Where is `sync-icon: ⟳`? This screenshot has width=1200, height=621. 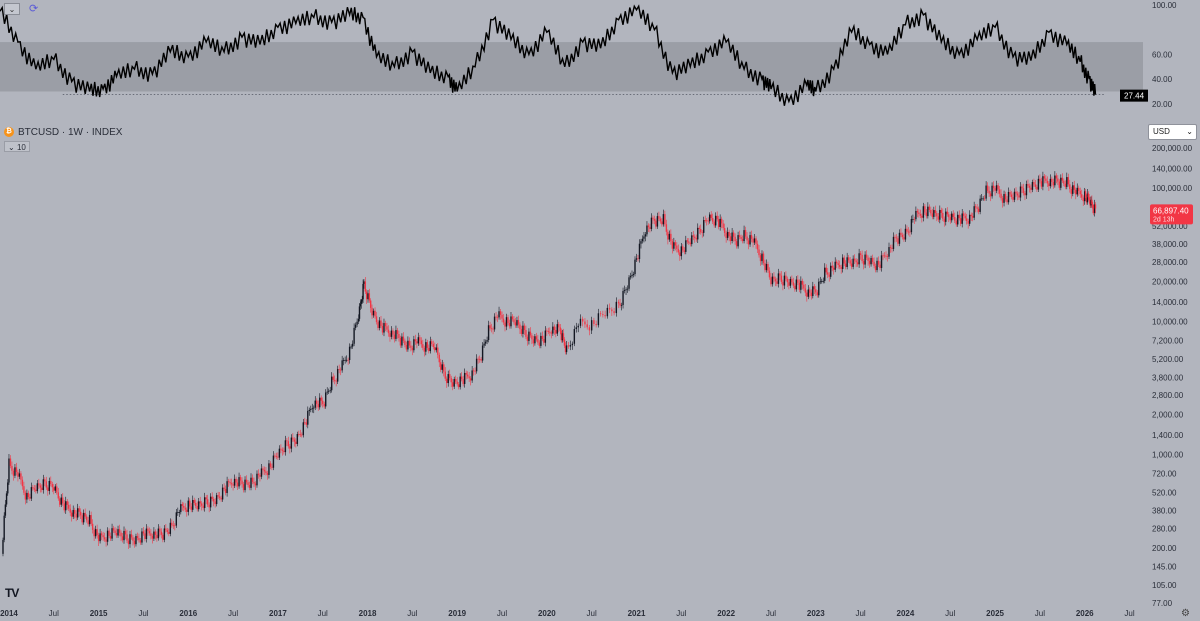 sync-icon: ⟳ is located at coordinates (34, 9).